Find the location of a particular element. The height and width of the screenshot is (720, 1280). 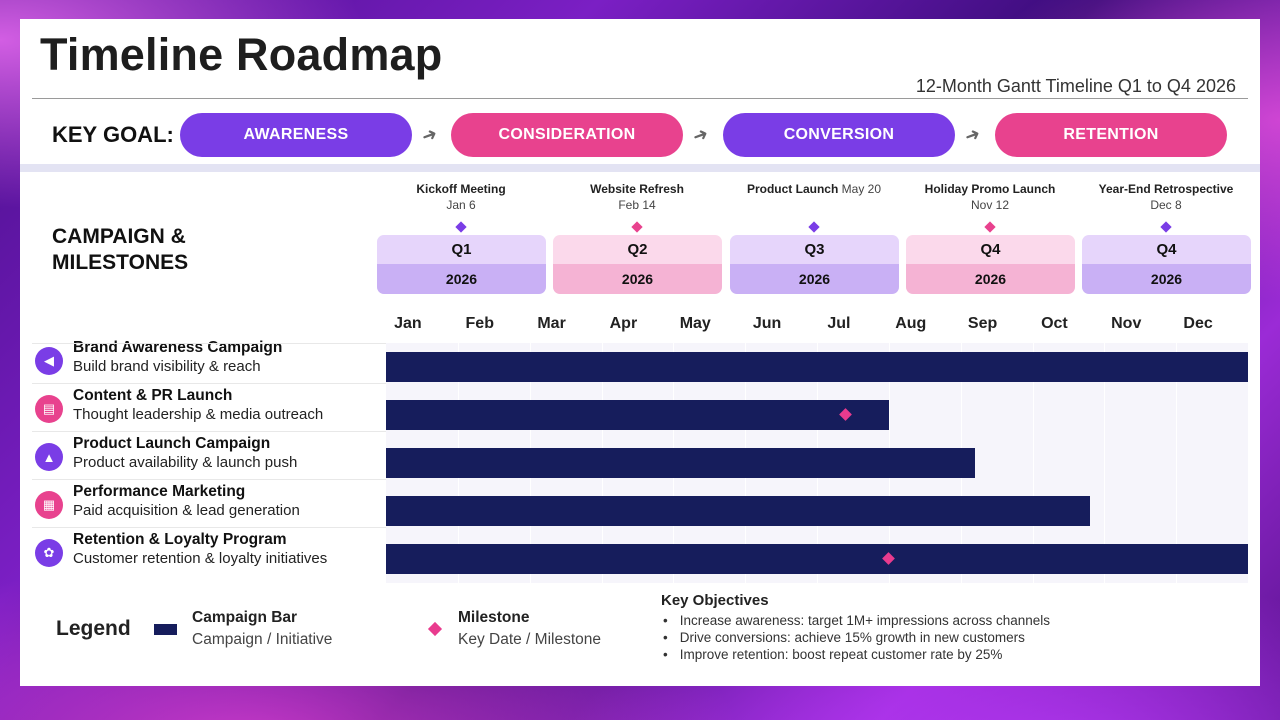

quarter-label: Q2 is located at coordinates (637, 249).